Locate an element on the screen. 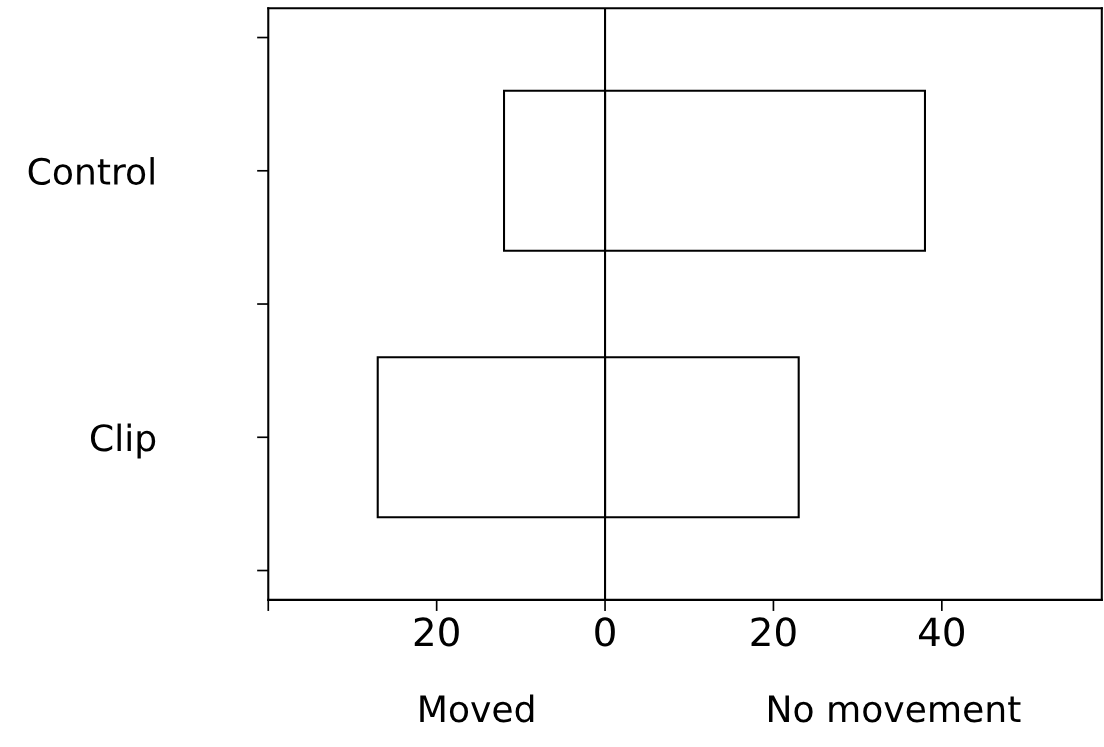 The height and width of the screenshot is (747, 1104). x-tick-label: 40 is located at coordinates (941, 632).